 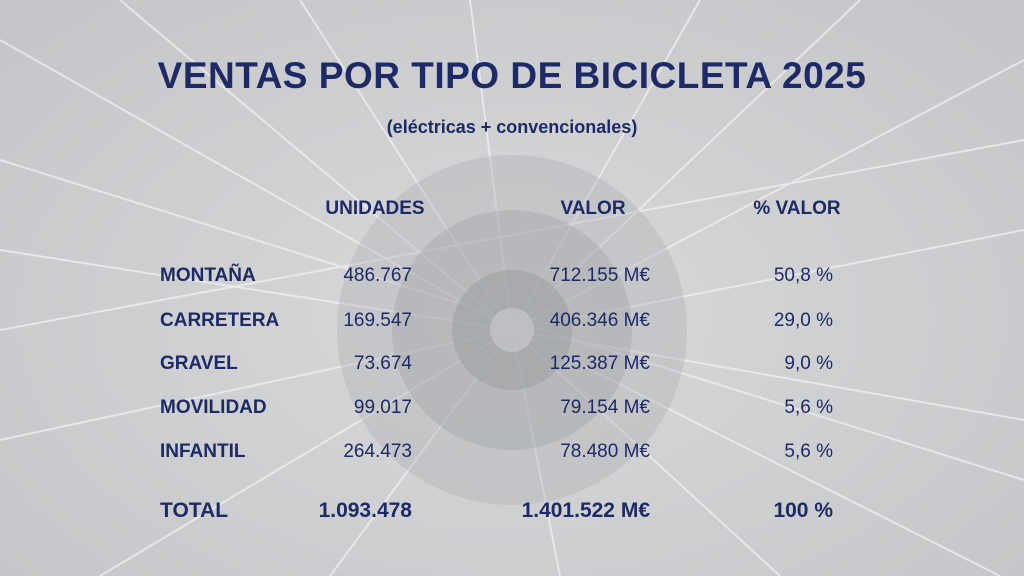 I want to click on cell: 264.473, so click(x=377, y=451).